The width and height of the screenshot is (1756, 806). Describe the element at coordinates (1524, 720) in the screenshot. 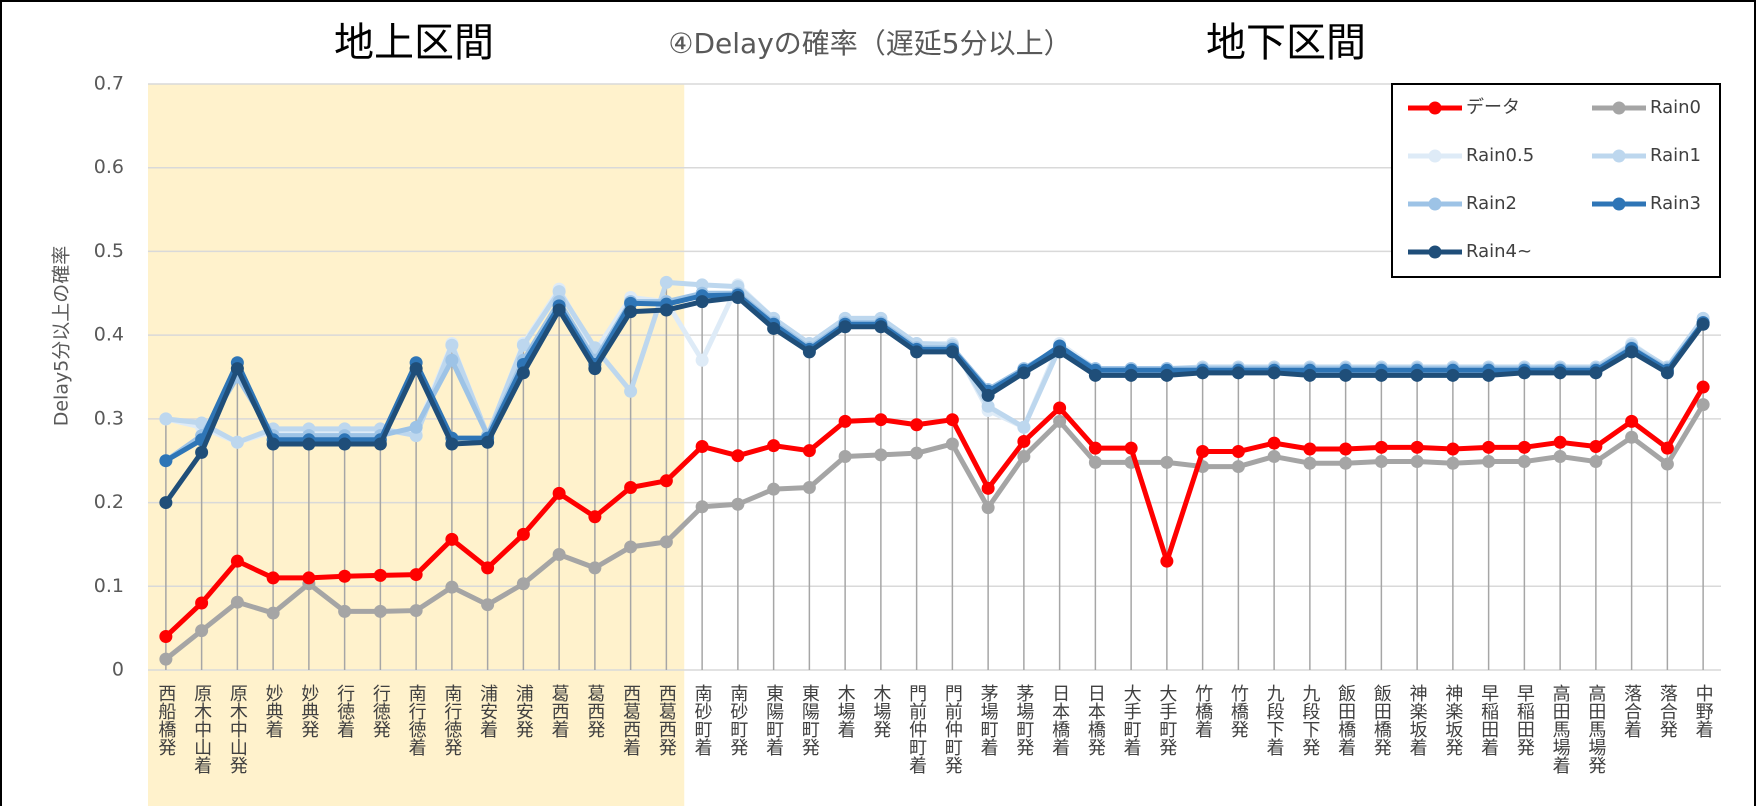

I see `x-tick-label: 早稲田発` at that location.